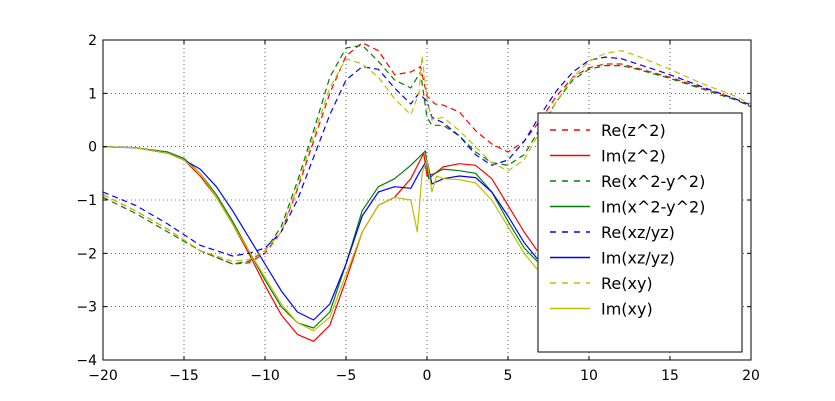  I want to click on legend-label-0: Re(z^2), so click(633, 130).